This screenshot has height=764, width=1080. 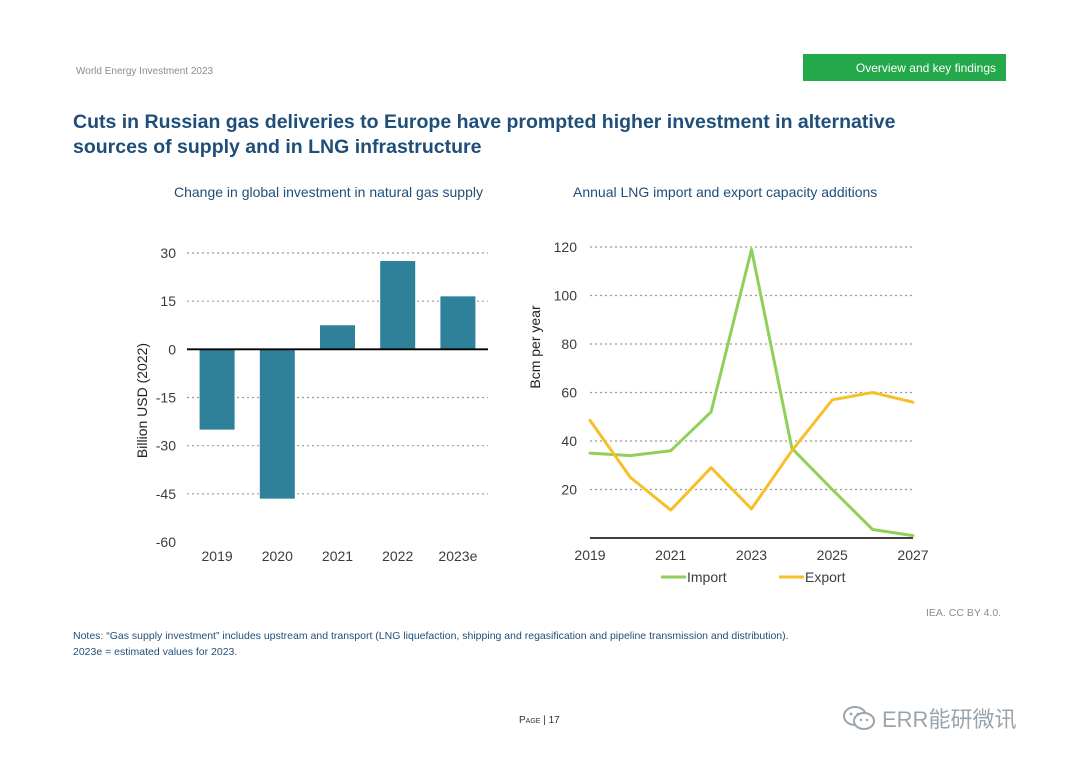 What do you see at coordinates (569, 490) in the screenshot?
I see `y-tick-label: 20` at bounding box center [569, 490].